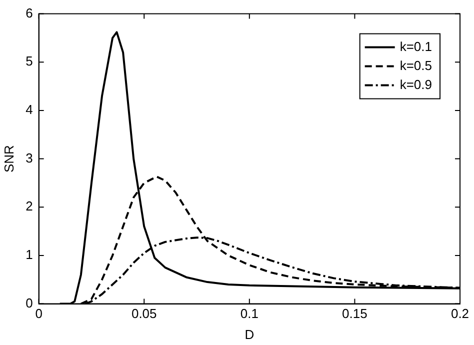 The image size is (474, 345). Describe the element at coordinates (29, 206) in the screenshot. I see `y-tick-label: 2` at that location.